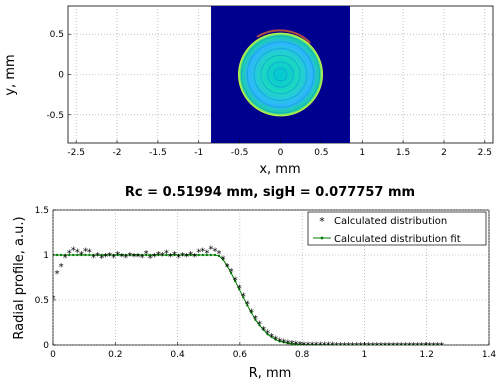 The width and height of the screenshot is (499, 382). Describe the element at coordinates (53, 355) in the screenshot. I see `bottom-xtick-label: 0` at that location.